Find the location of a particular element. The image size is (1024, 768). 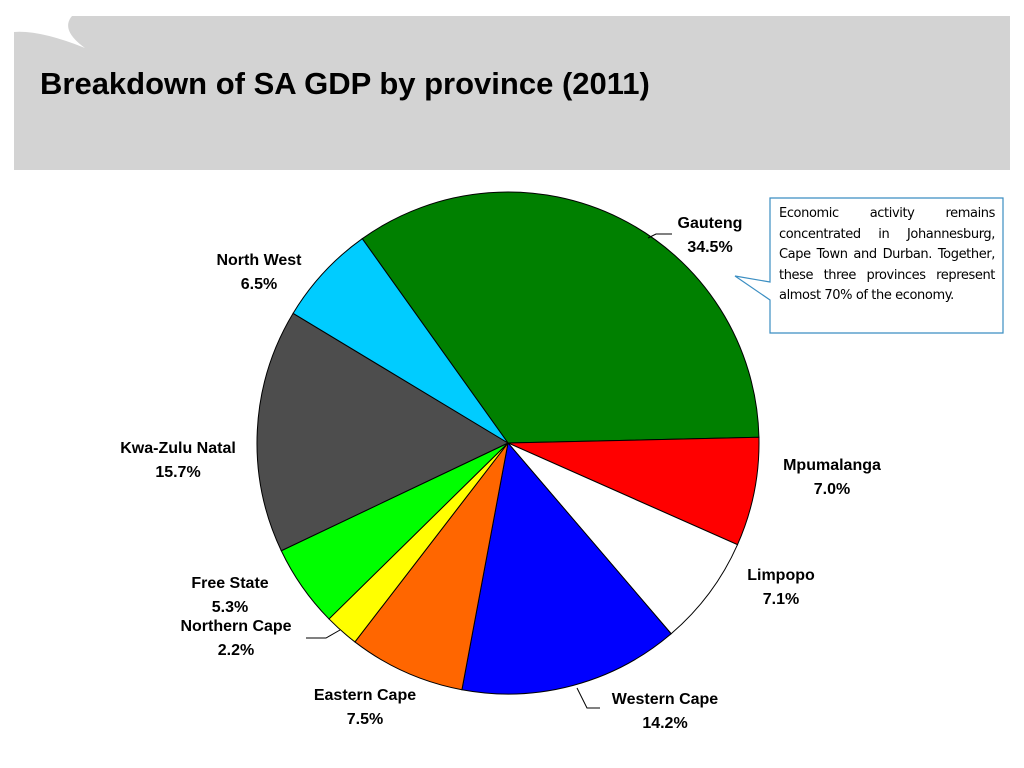

category-label: Eastern Cape is located at coordinates (365, 695).